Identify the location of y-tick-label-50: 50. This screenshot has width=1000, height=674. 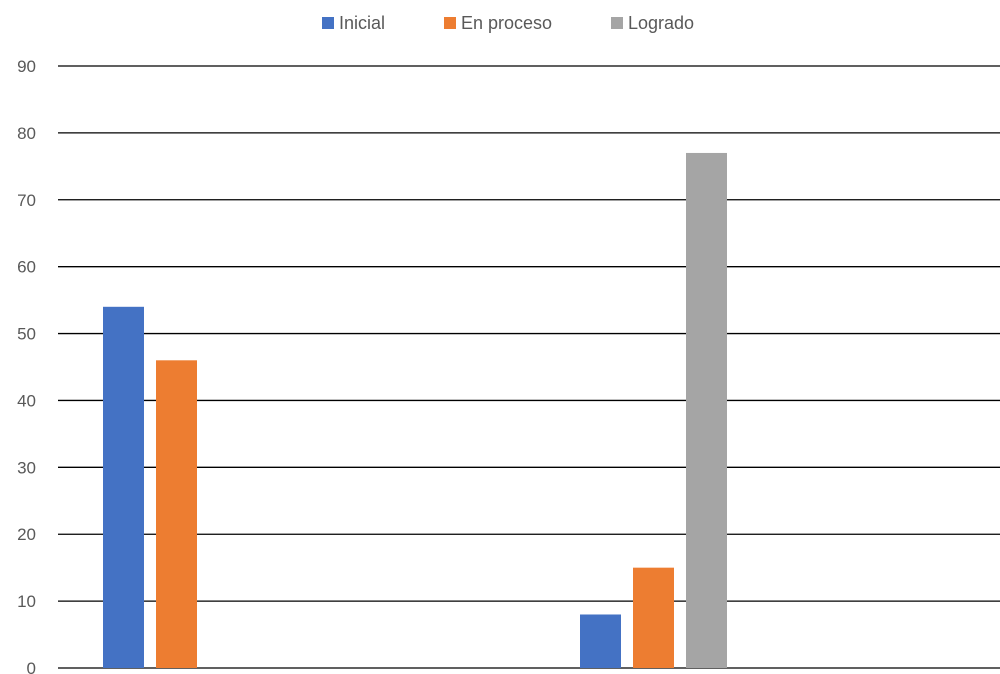
(26, 334).